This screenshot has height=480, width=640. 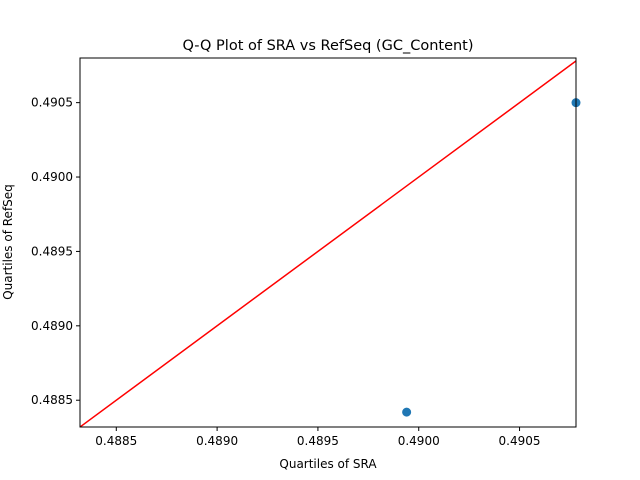 I want to click on x-tick-label: 0.4890, so click(x=217, y=441).